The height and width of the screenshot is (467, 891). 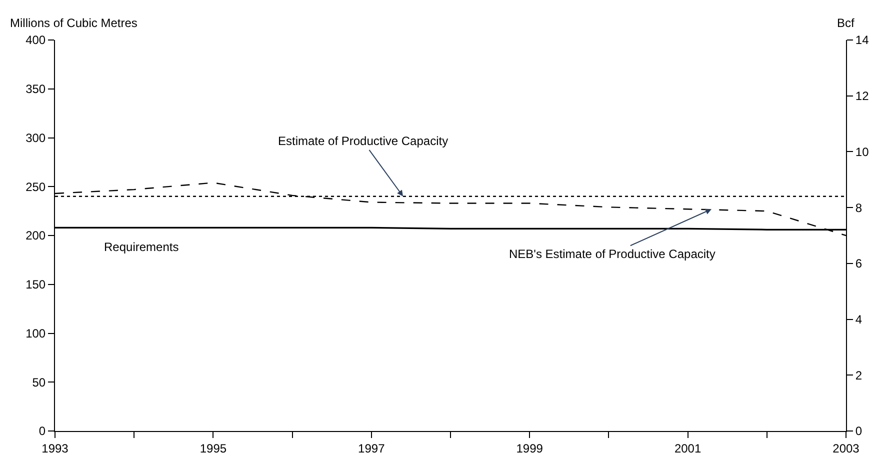 I want to click on x-tick-label: 1999, so click(x=530, y=448).